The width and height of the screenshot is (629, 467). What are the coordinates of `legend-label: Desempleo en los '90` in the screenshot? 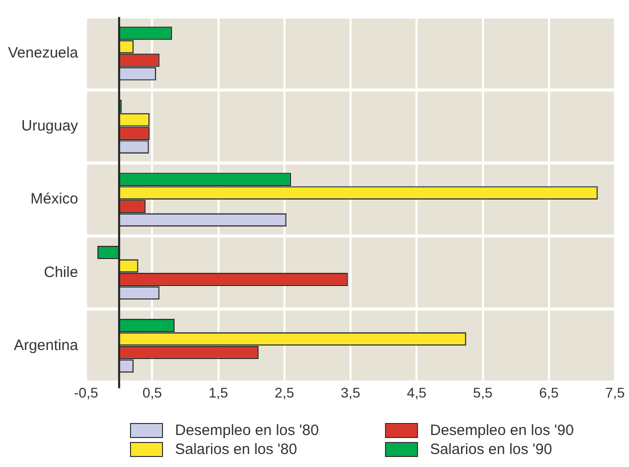 It's located at (502, 430).